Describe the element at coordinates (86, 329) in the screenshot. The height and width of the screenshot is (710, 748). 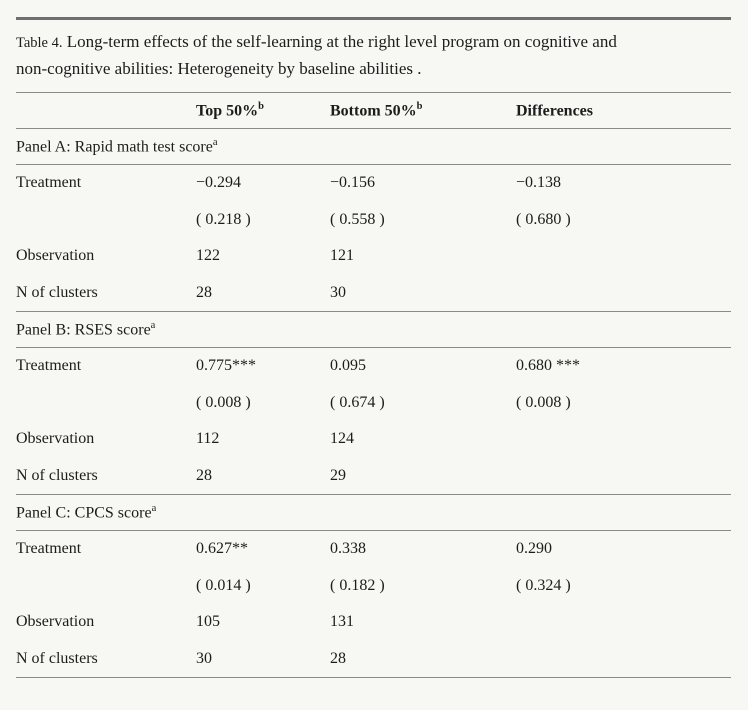
I see `panel-title: Panel B: RSES scorea` at that location.